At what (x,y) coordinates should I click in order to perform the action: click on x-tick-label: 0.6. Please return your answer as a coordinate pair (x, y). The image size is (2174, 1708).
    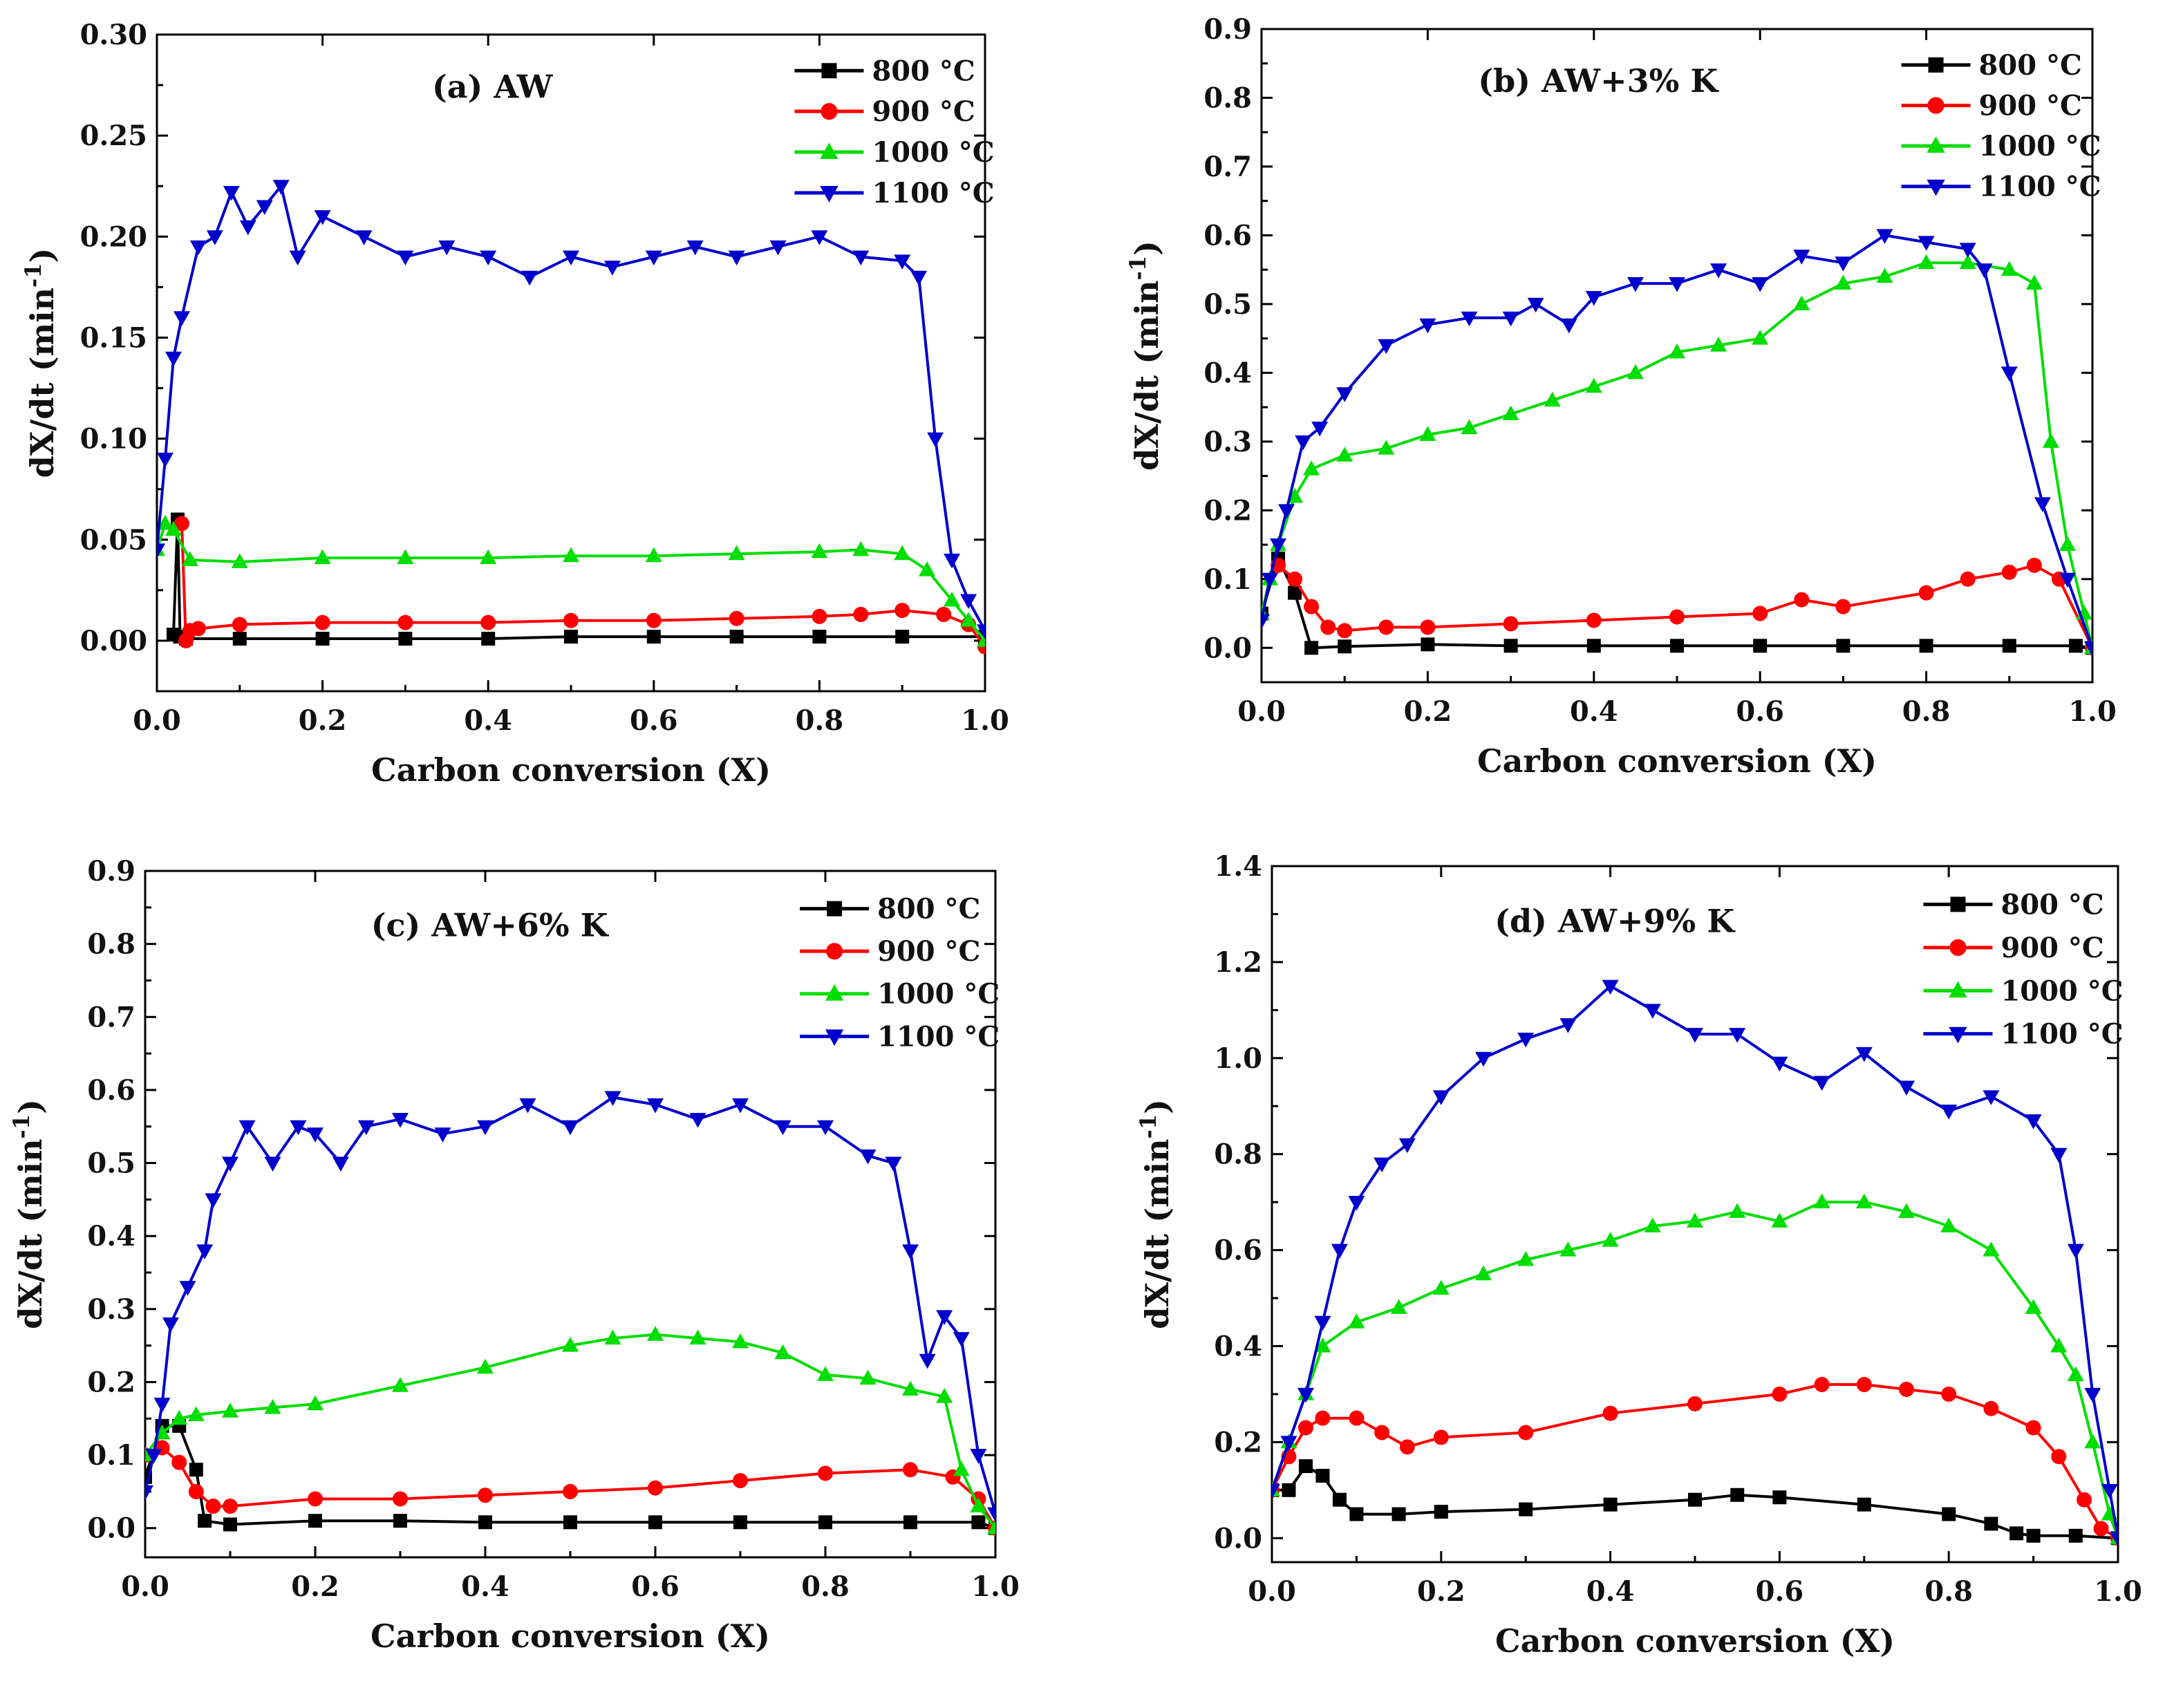
    Looking at the image, I should click on (1780, 1591).